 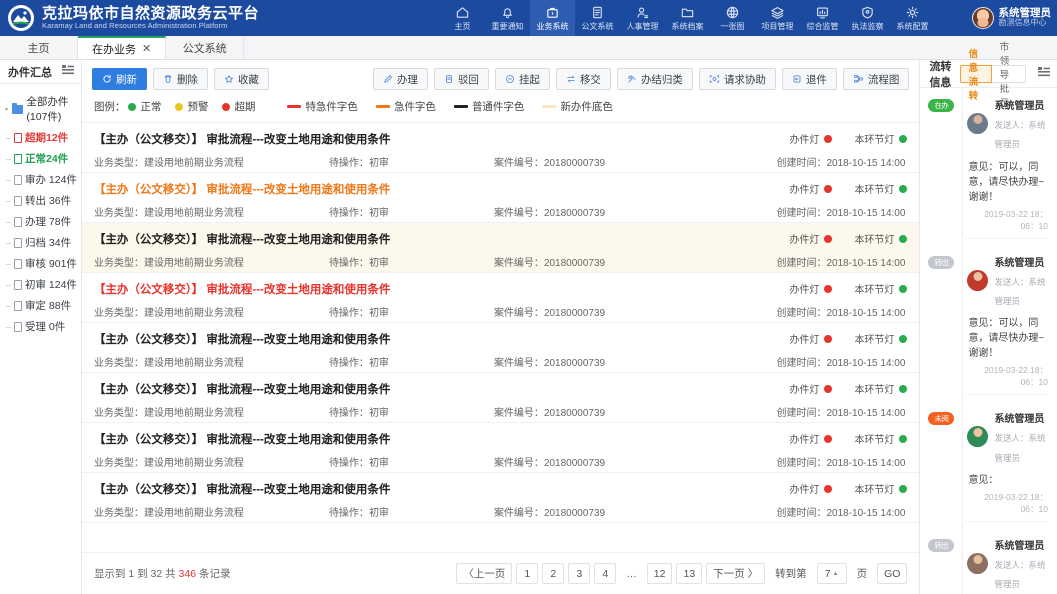 What do you see at coordinates (48, 201) in the screenshot?
I see `sidebar-item-label: 转出 36件` at bounding box center [48, 201].